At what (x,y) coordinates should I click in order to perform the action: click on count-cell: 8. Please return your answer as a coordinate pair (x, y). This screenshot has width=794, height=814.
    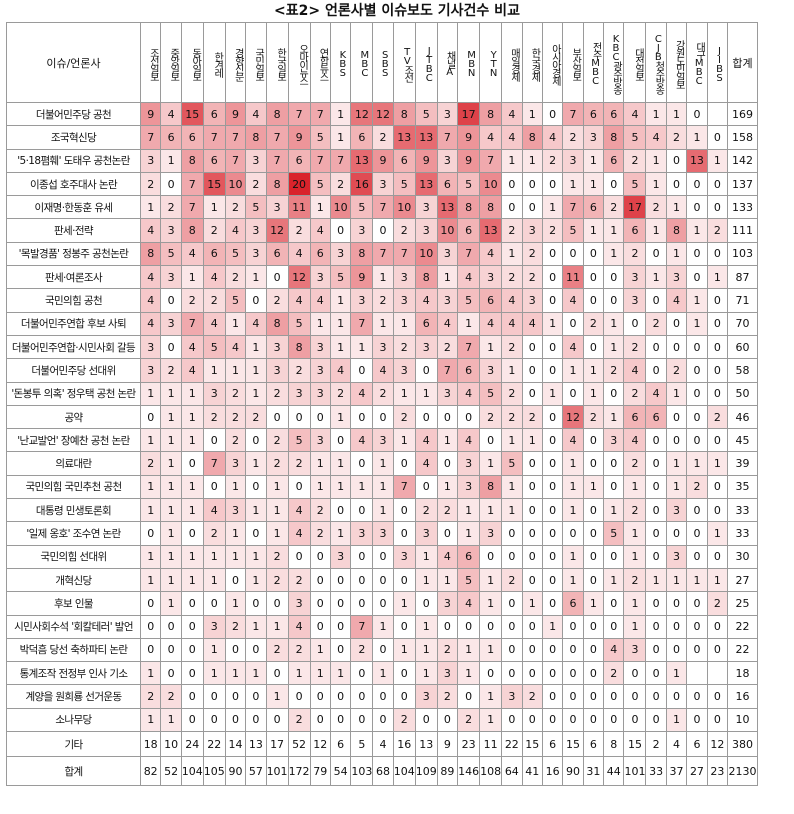
    Looking at the image, I should click on (426, 277).